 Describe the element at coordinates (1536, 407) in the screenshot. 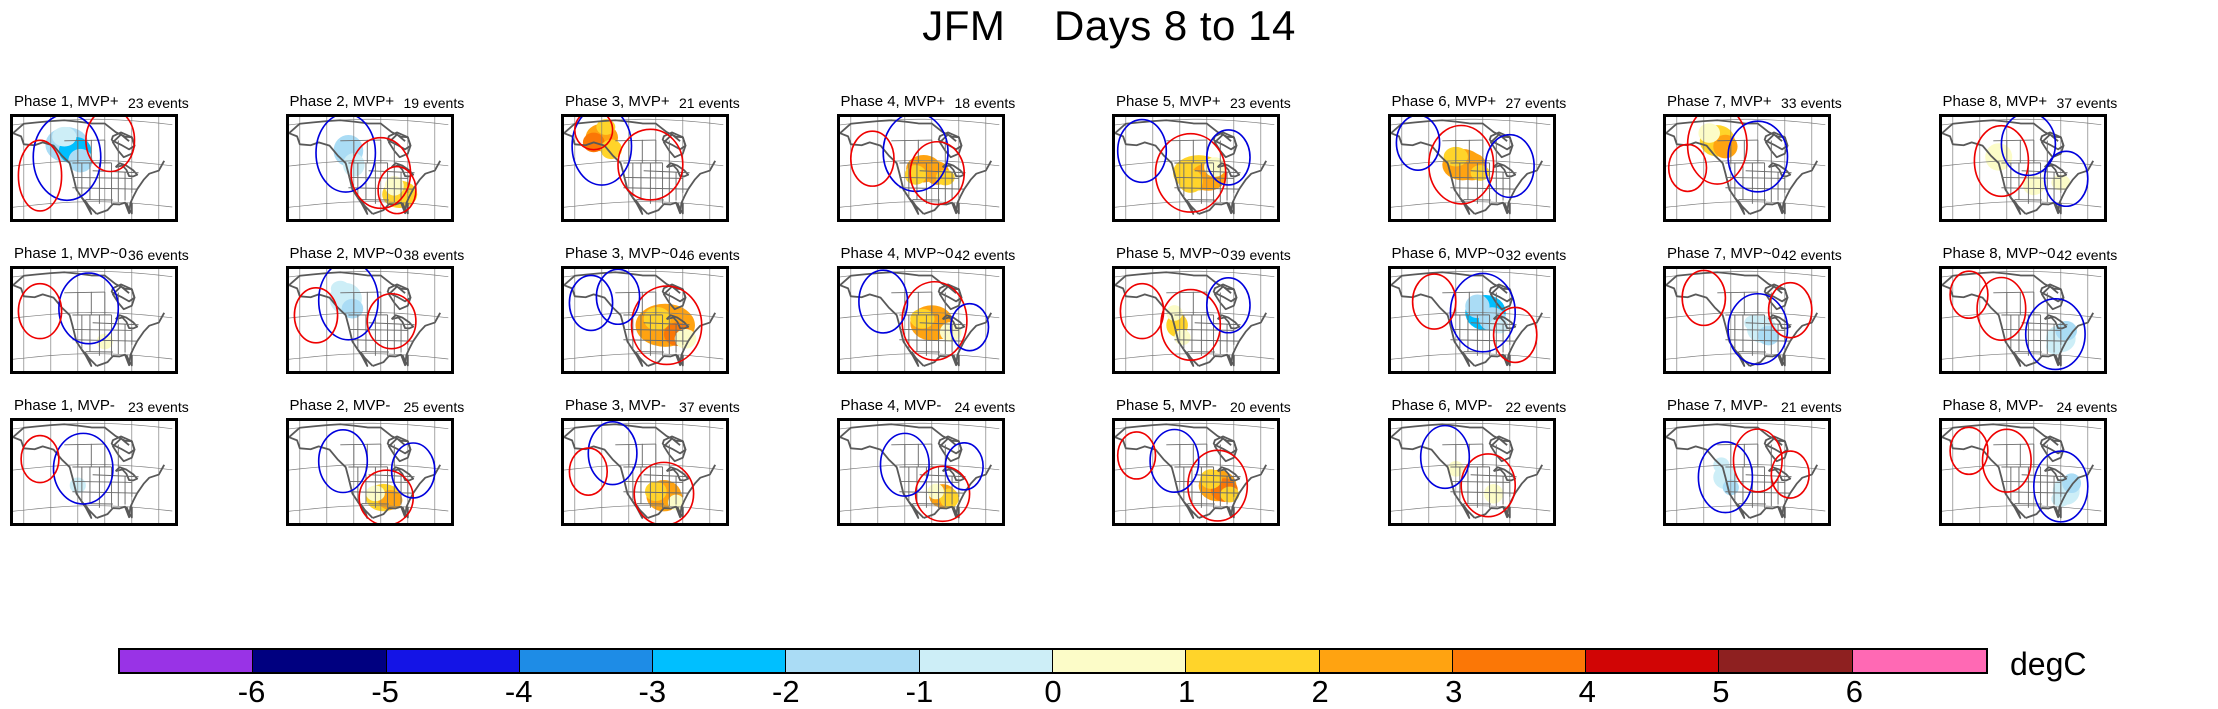

I see `panel-event-count: 22 events` at that location.